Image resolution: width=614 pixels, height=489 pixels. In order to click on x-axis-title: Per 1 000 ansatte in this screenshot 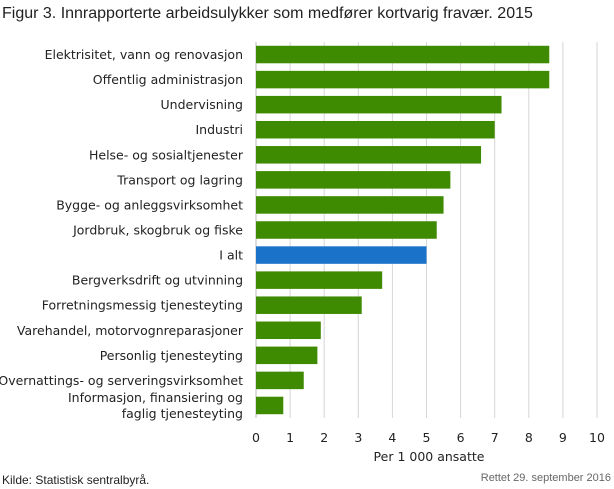, I will do `click(429, 456)`.